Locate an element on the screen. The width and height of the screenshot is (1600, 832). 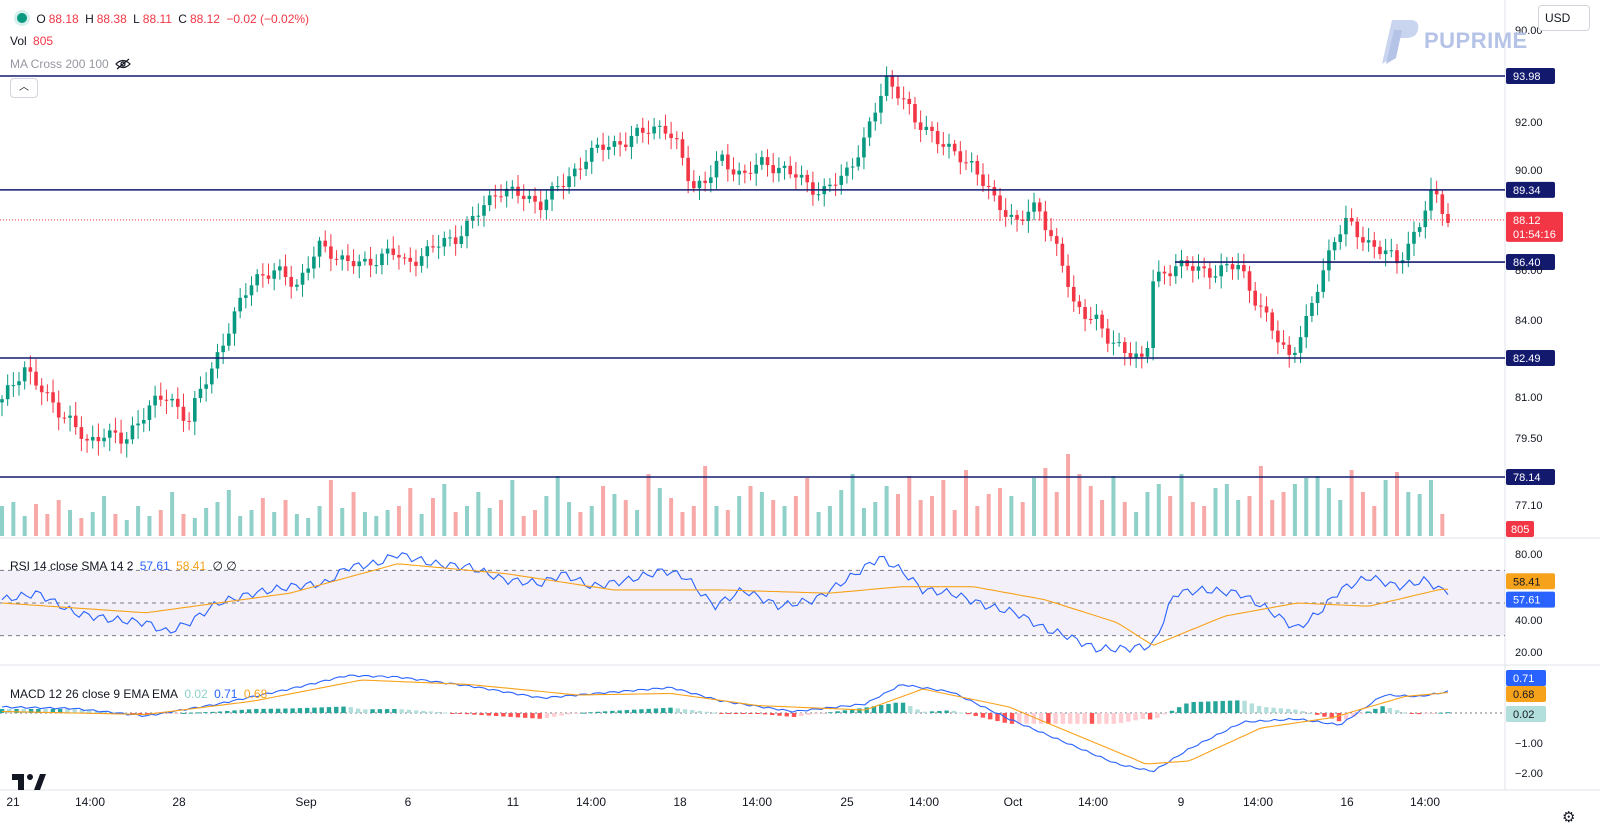
rsi-value-label: 57.61 is located at coordinates (1527, 601).